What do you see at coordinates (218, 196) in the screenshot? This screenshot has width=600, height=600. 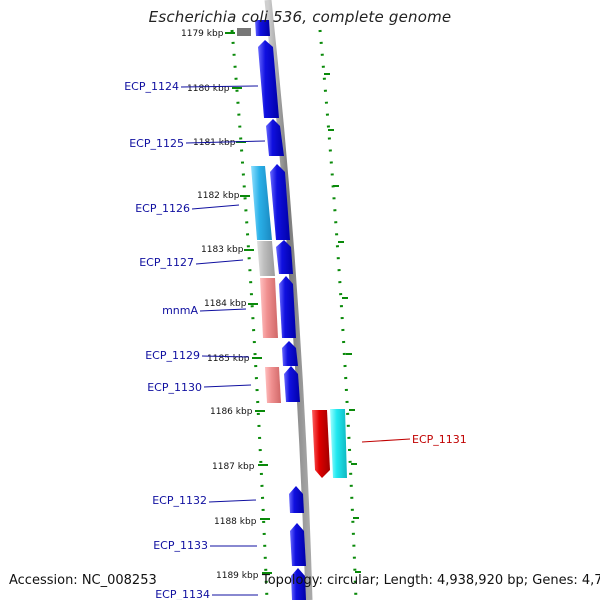 I see `tick-1182: 1182 kbp` at bounding box center [218, 196].